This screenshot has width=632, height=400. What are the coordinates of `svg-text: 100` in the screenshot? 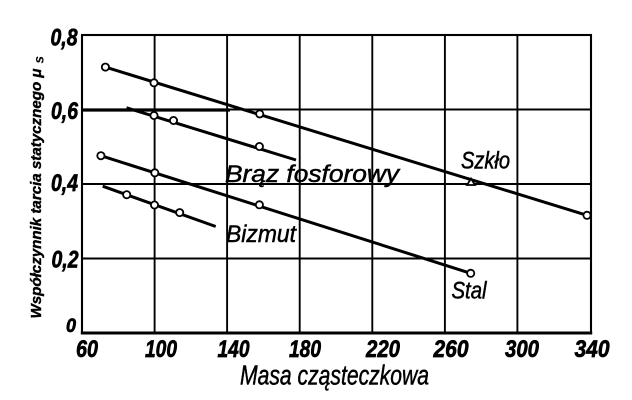 It's located at (161, 349).